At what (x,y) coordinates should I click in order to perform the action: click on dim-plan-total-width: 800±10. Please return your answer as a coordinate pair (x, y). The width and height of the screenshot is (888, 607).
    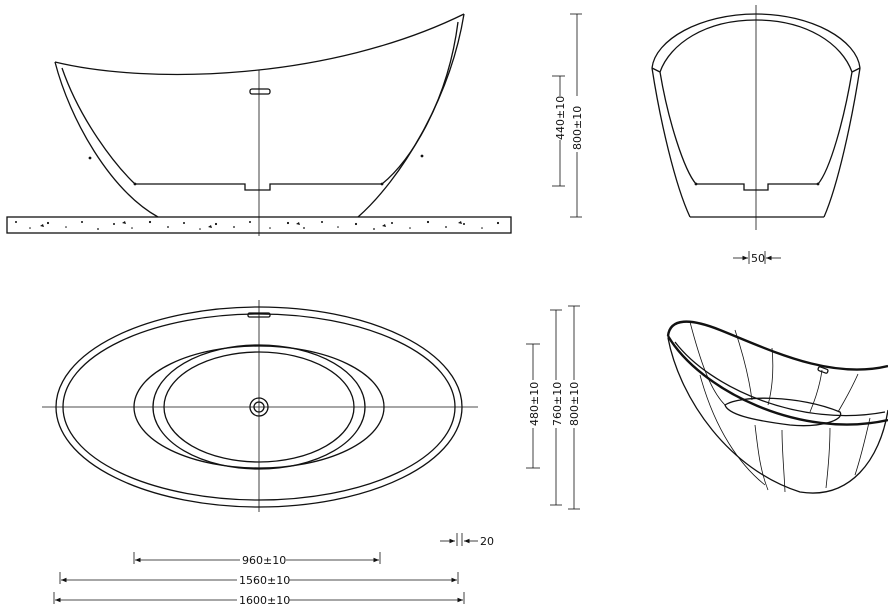
    Looking at the image, I should click on (574, 404).